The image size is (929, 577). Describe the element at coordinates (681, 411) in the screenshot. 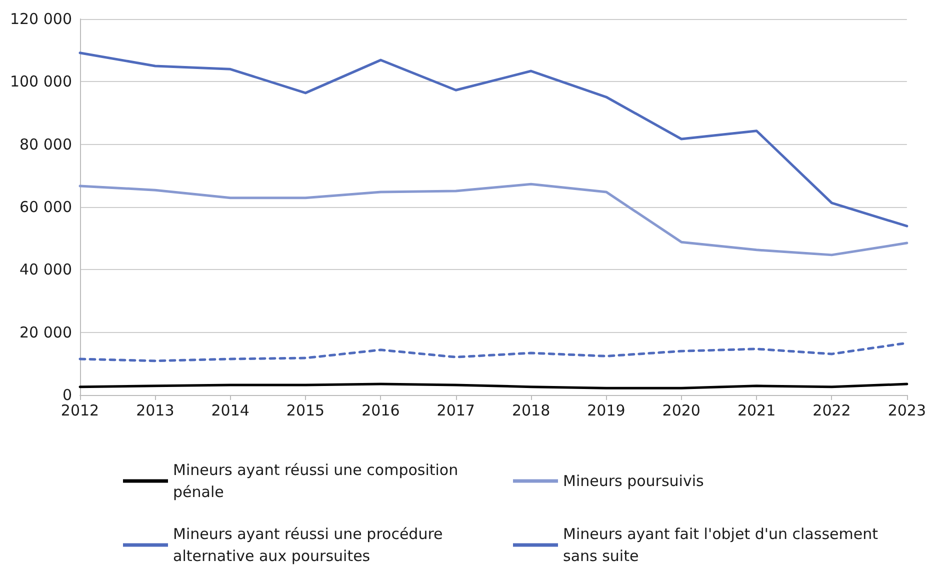

I see `x-tick-label: 2020` at that location.